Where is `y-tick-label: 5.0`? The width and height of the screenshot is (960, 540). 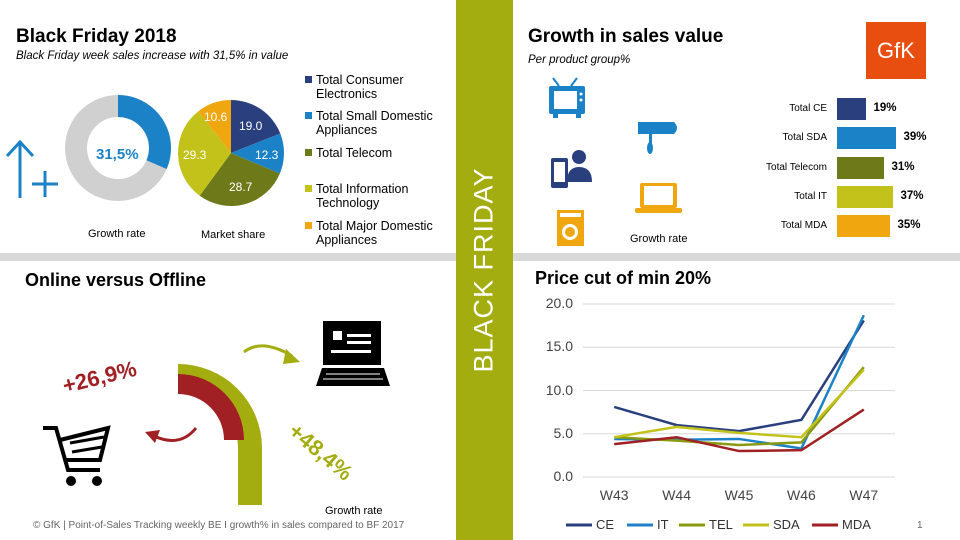 y-tick-label: 5.0 is located at coordinates (563, 432).